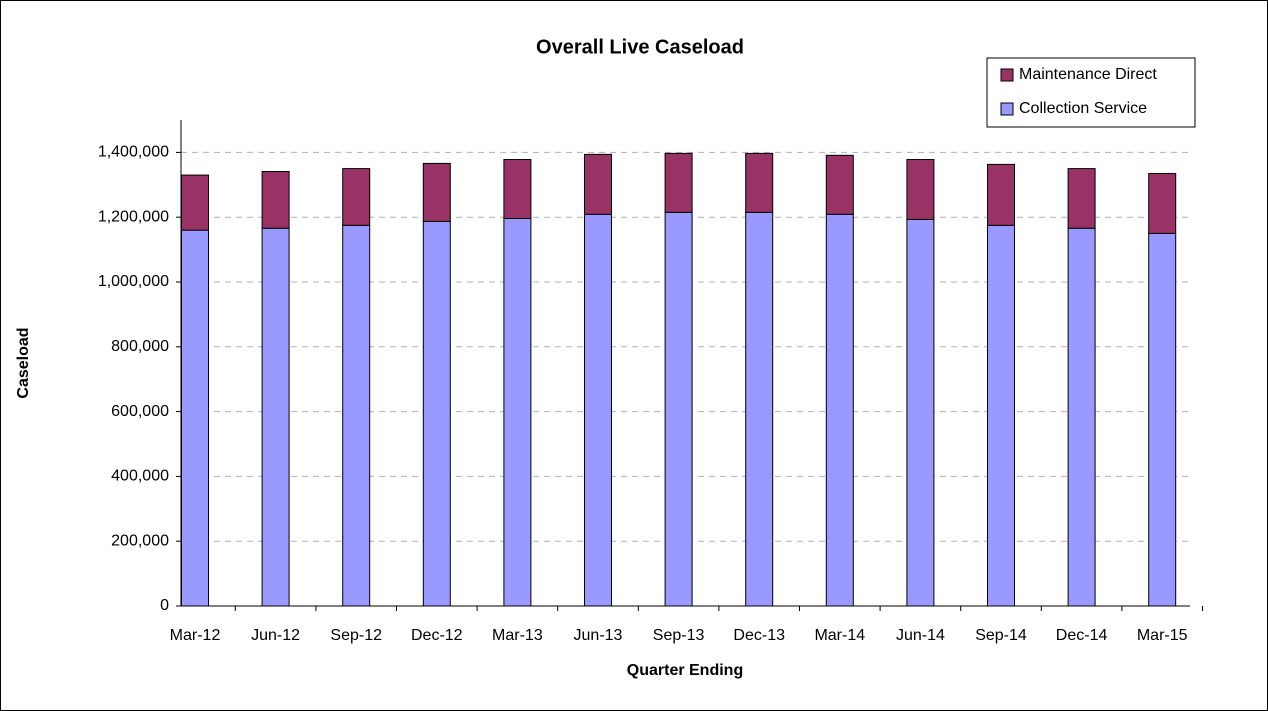  I want to click on y-tick-label: 1,000,000, so click(133, 281).